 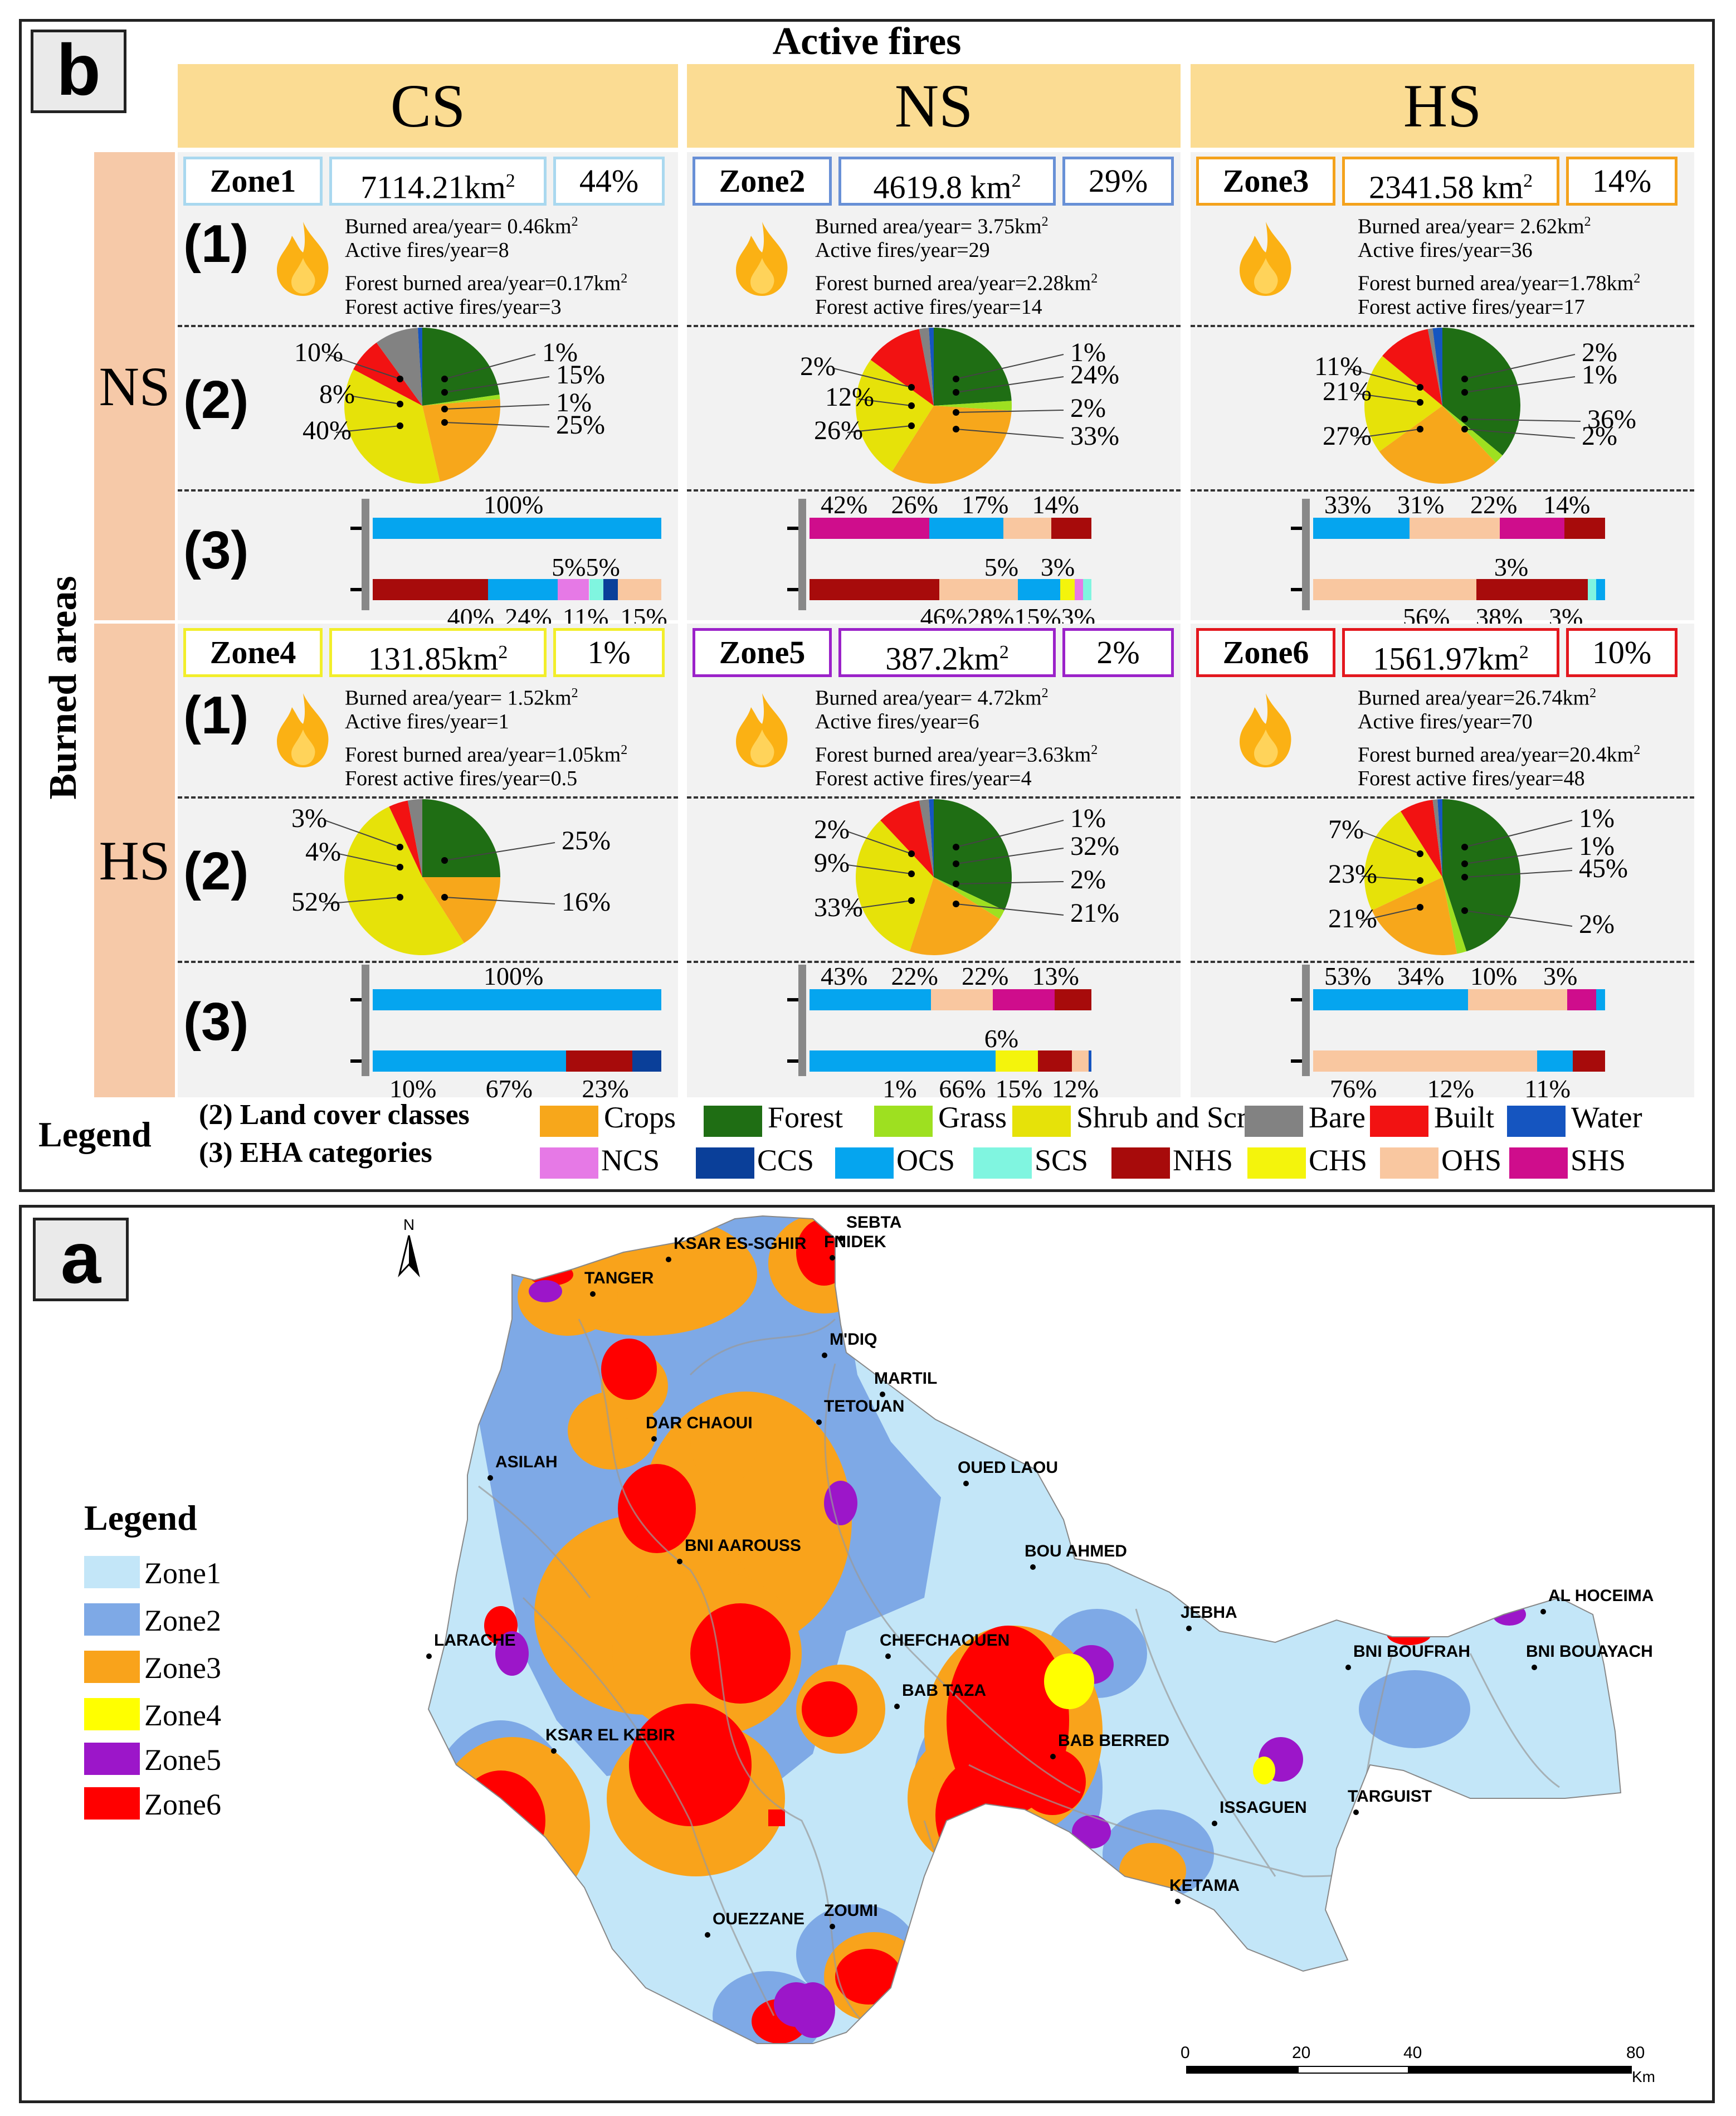 I want to click on legend-label: Grass, so click(x=973, y=1117).